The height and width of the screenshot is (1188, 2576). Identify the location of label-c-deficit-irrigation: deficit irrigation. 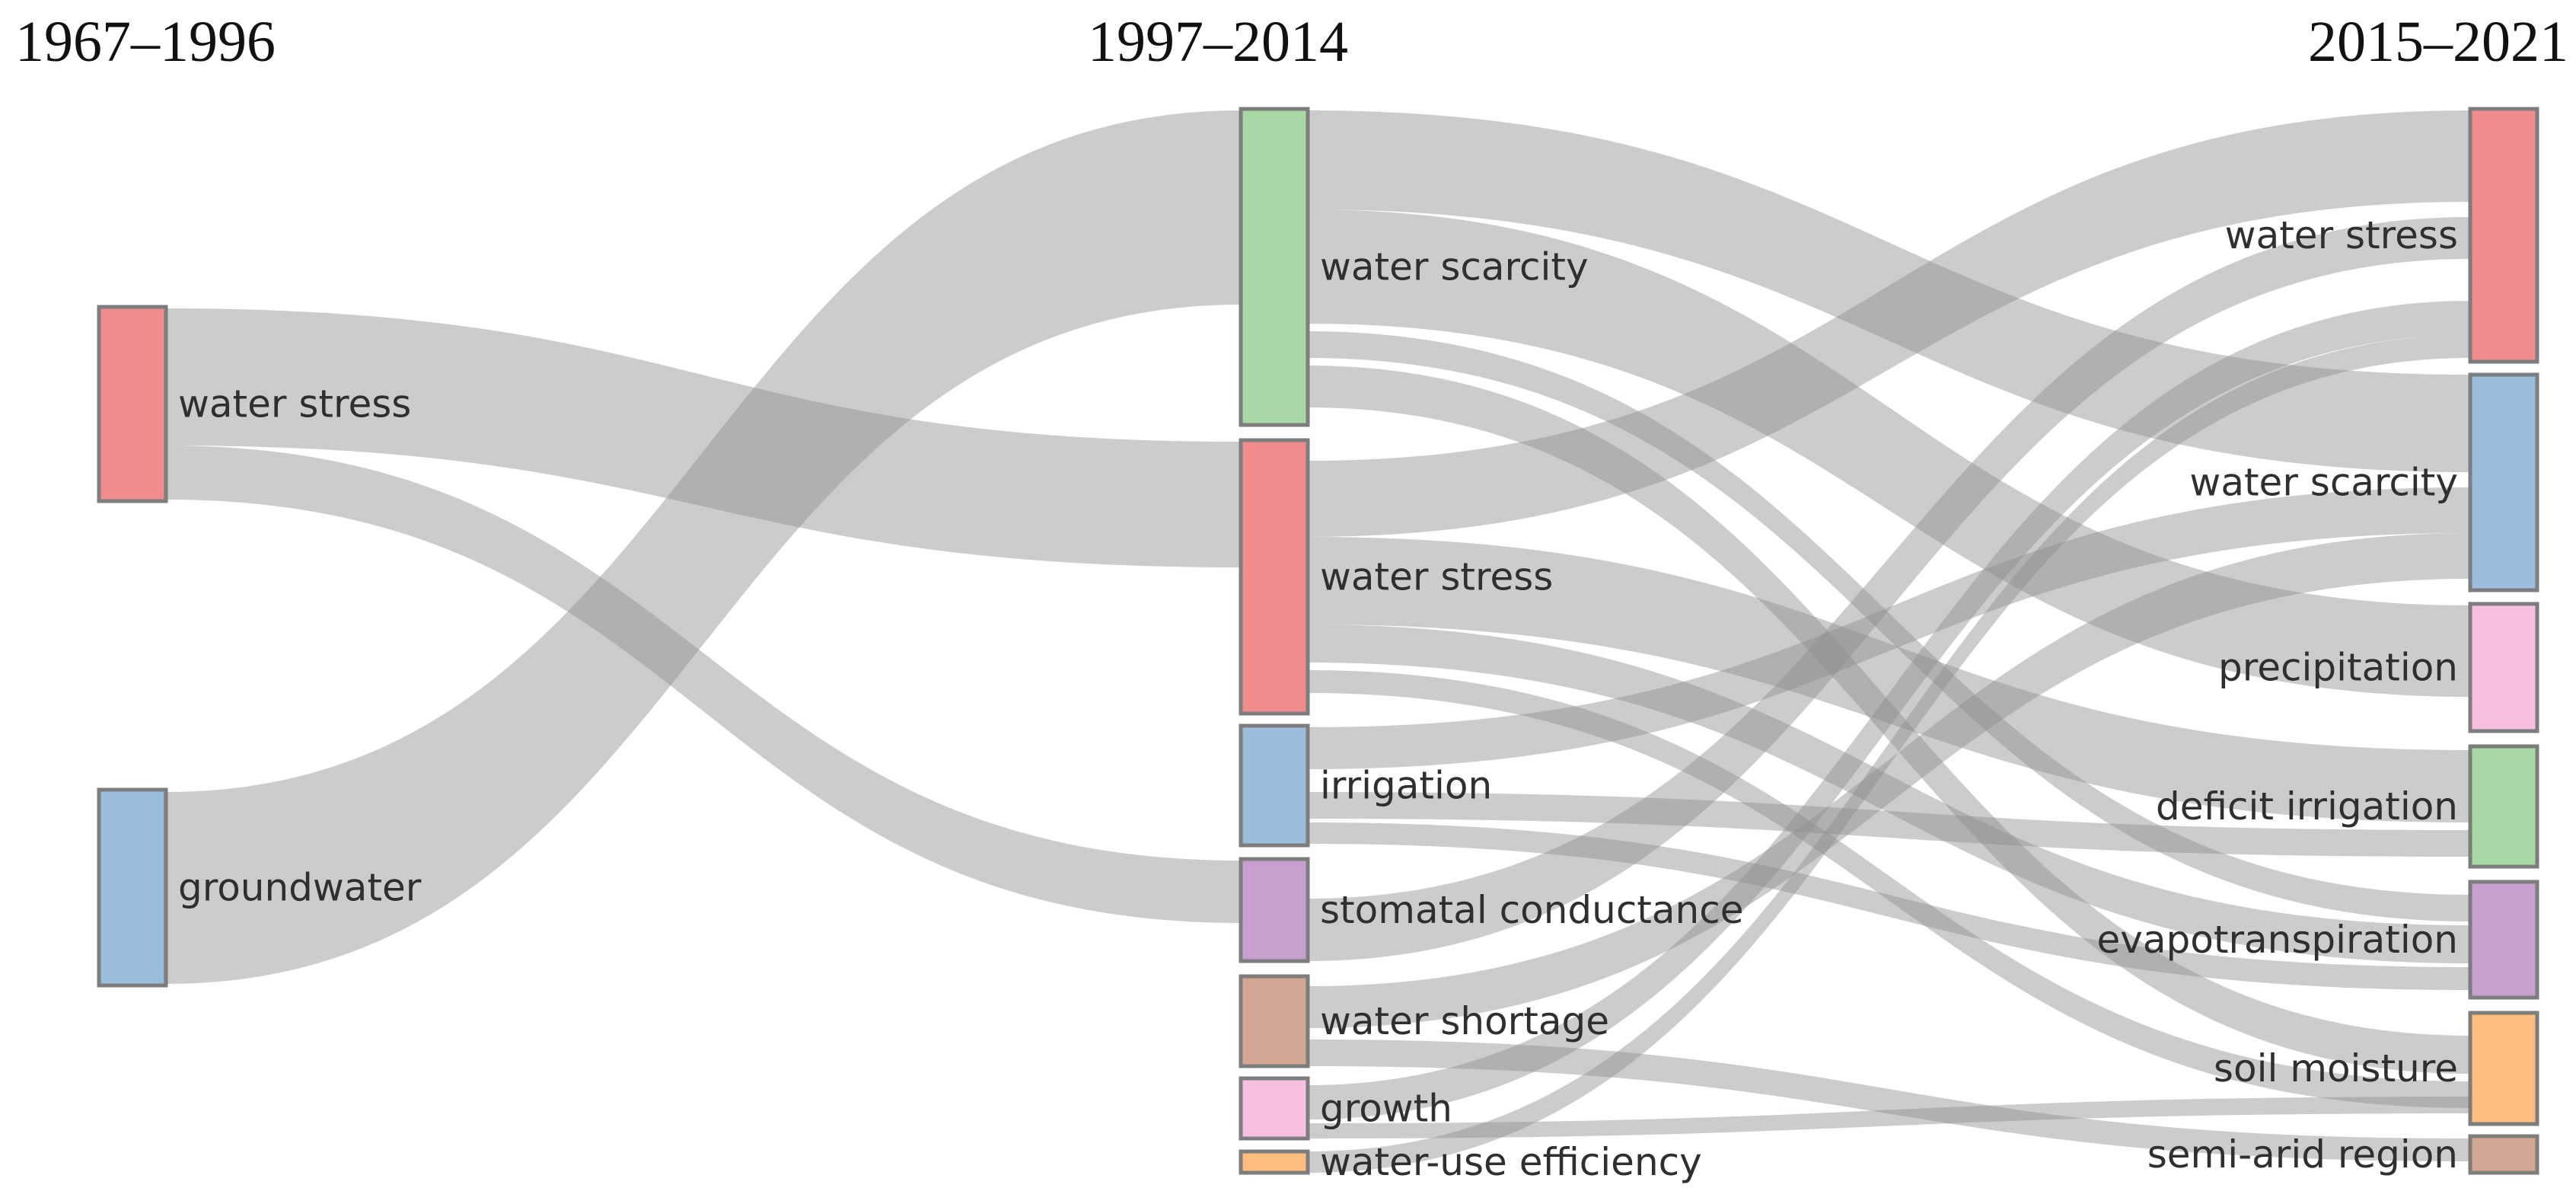
(2307, 806).